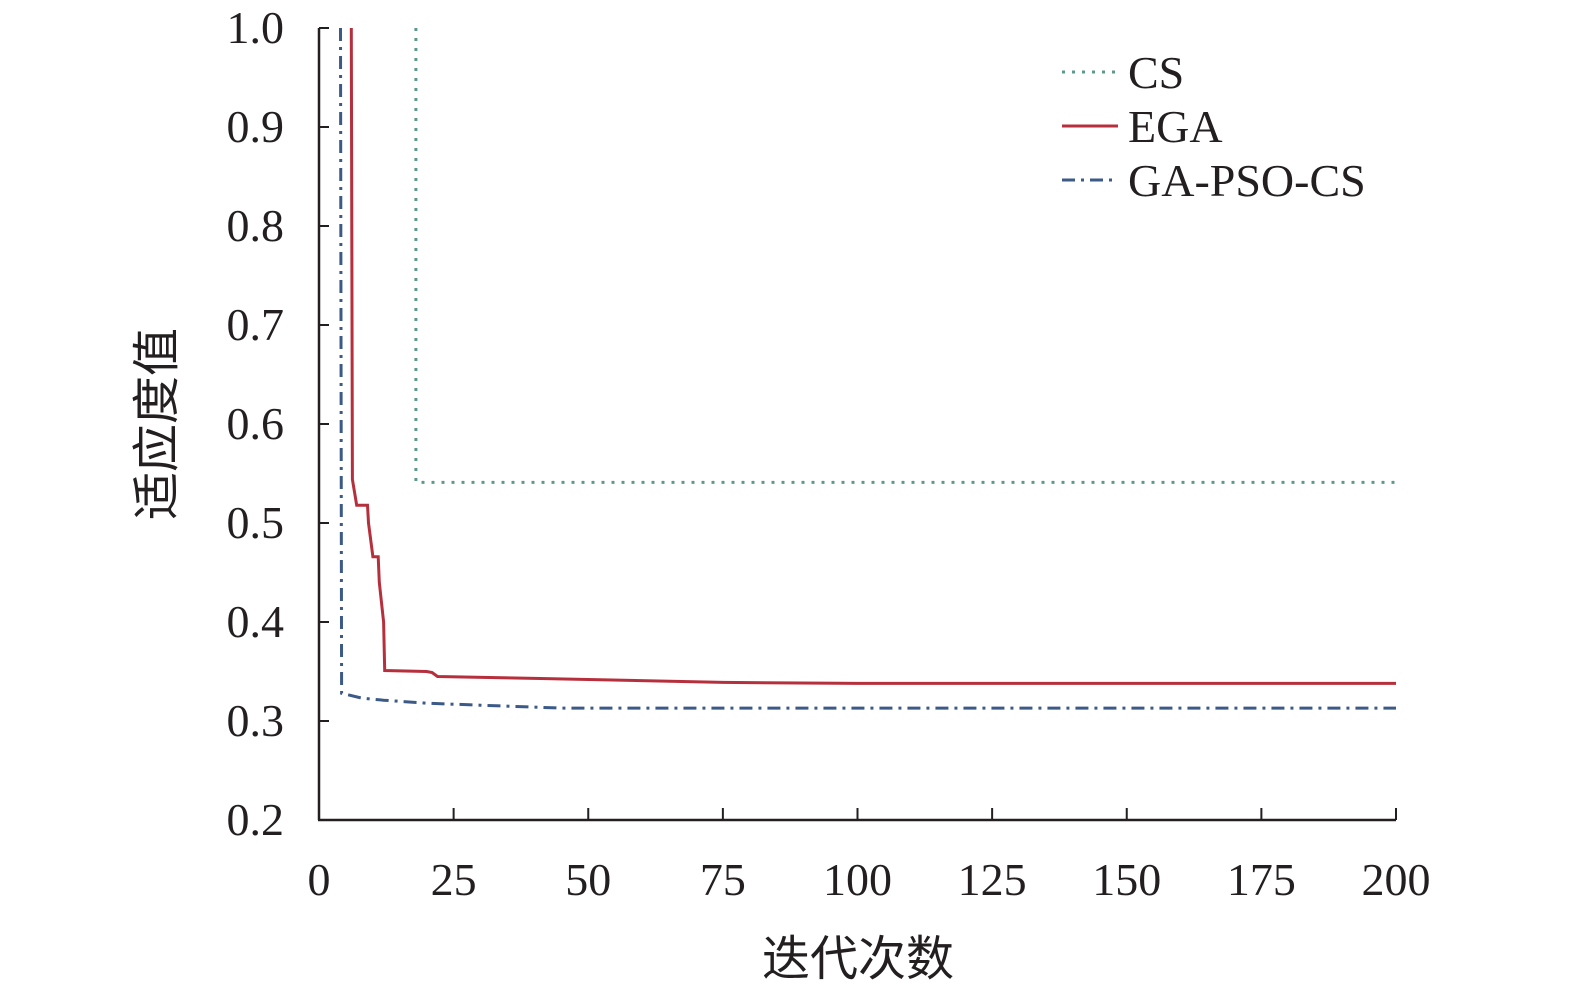 This screenshot has width=1575, height=994. What do you see at coordinates (723, 879) in the screenshot?
I see `x-tick-label: 75` at bounding box center [723, 879].